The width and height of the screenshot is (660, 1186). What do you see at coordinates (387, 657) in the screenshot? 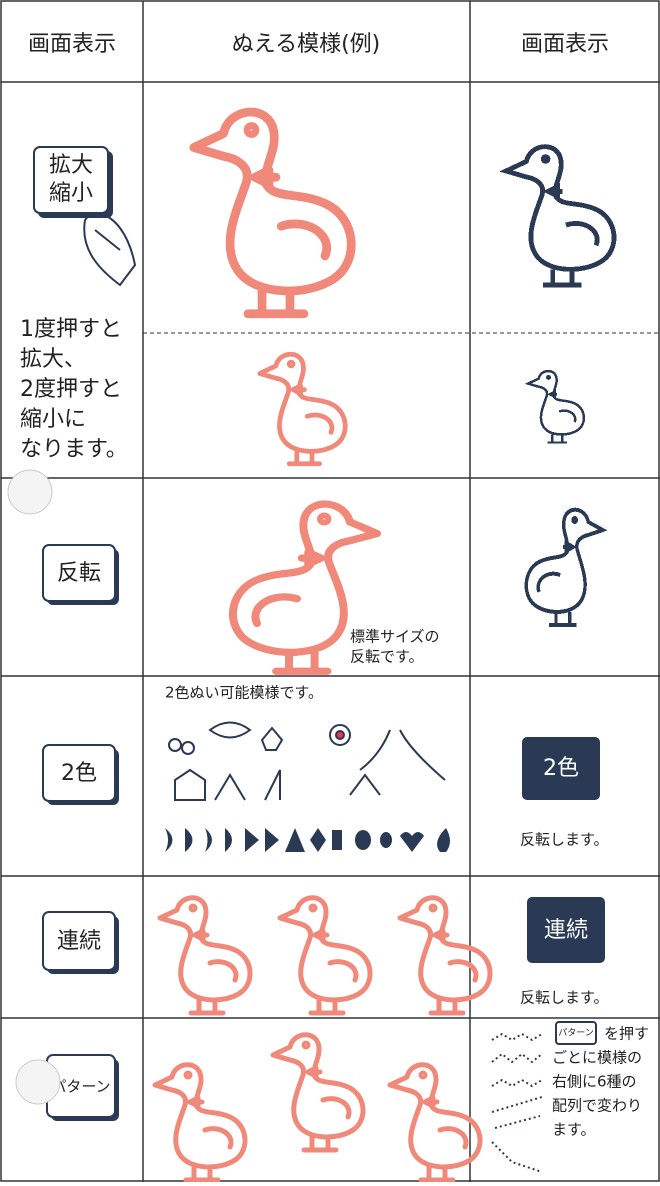
I see `note-line: 反転です。` at bounding box center [387, 657].